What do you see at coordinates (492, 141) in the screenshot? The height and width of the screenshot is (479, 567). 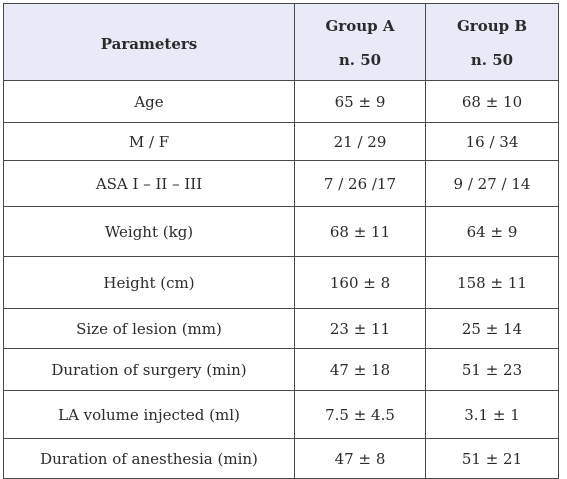 I see `row-sex-group-b: 16 / 34` at bounding box center [492, 141].